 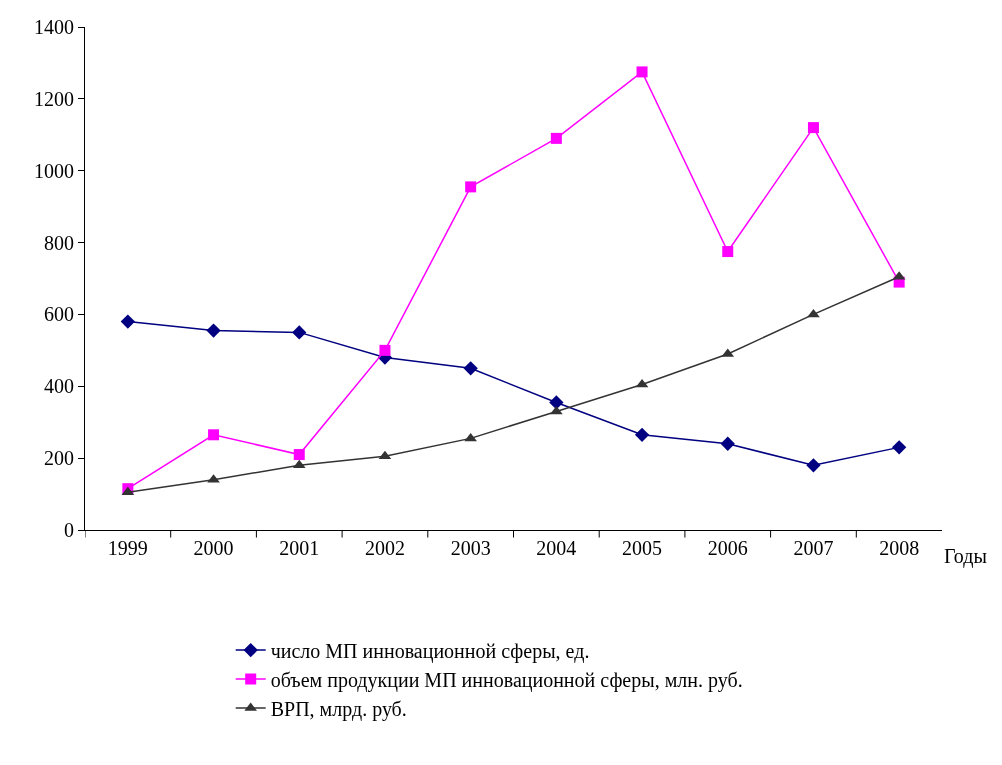 What do you see at coordinates (59, 242) in the screenshot?
I see `y-tick-label: 800` at bounding box center [59, 242].